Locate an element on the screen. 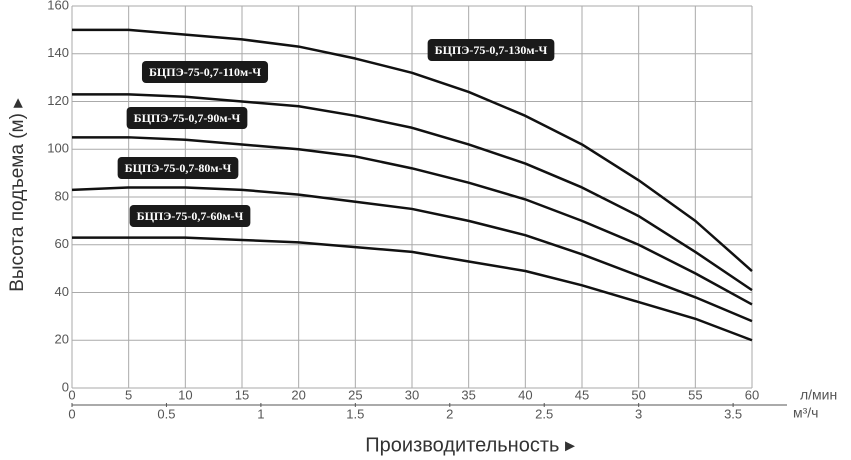 The width and height of the screenshot is (851, 460). x-tick-label: 45 is located at coordinates (582, 394).